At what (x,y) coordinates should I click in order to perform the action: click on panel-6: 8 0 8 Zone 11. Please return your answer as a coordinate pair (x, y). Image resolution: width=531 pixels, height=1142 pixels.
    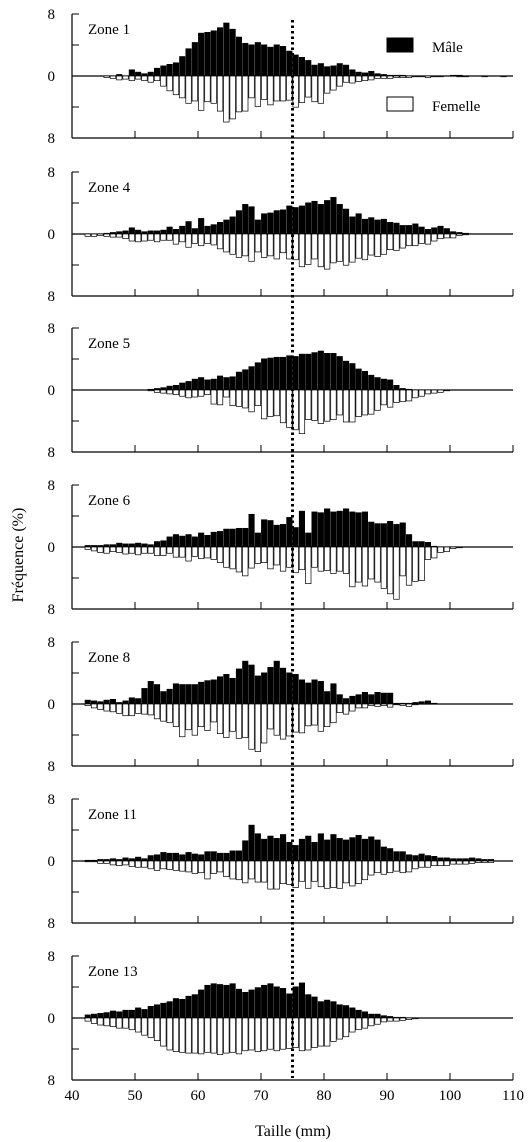
    Looking at the image, I should click on (281, 862).